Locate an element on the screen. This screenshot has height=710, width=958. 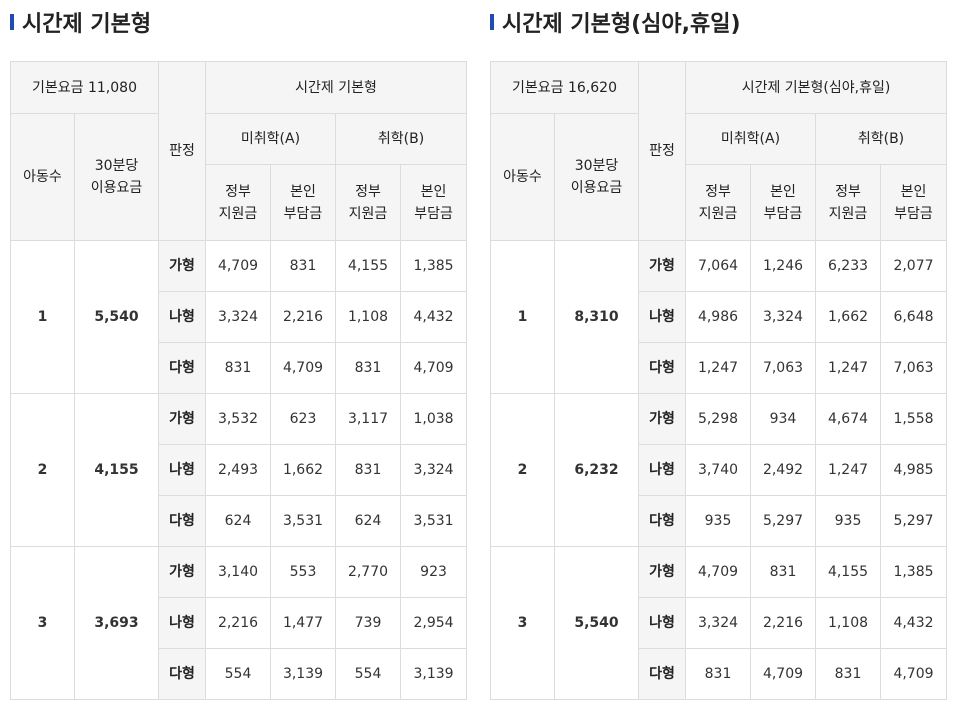
table-row: 3 5,540 가형 4,709 831 4,155 1,385 is located at coordinates (718, 623).